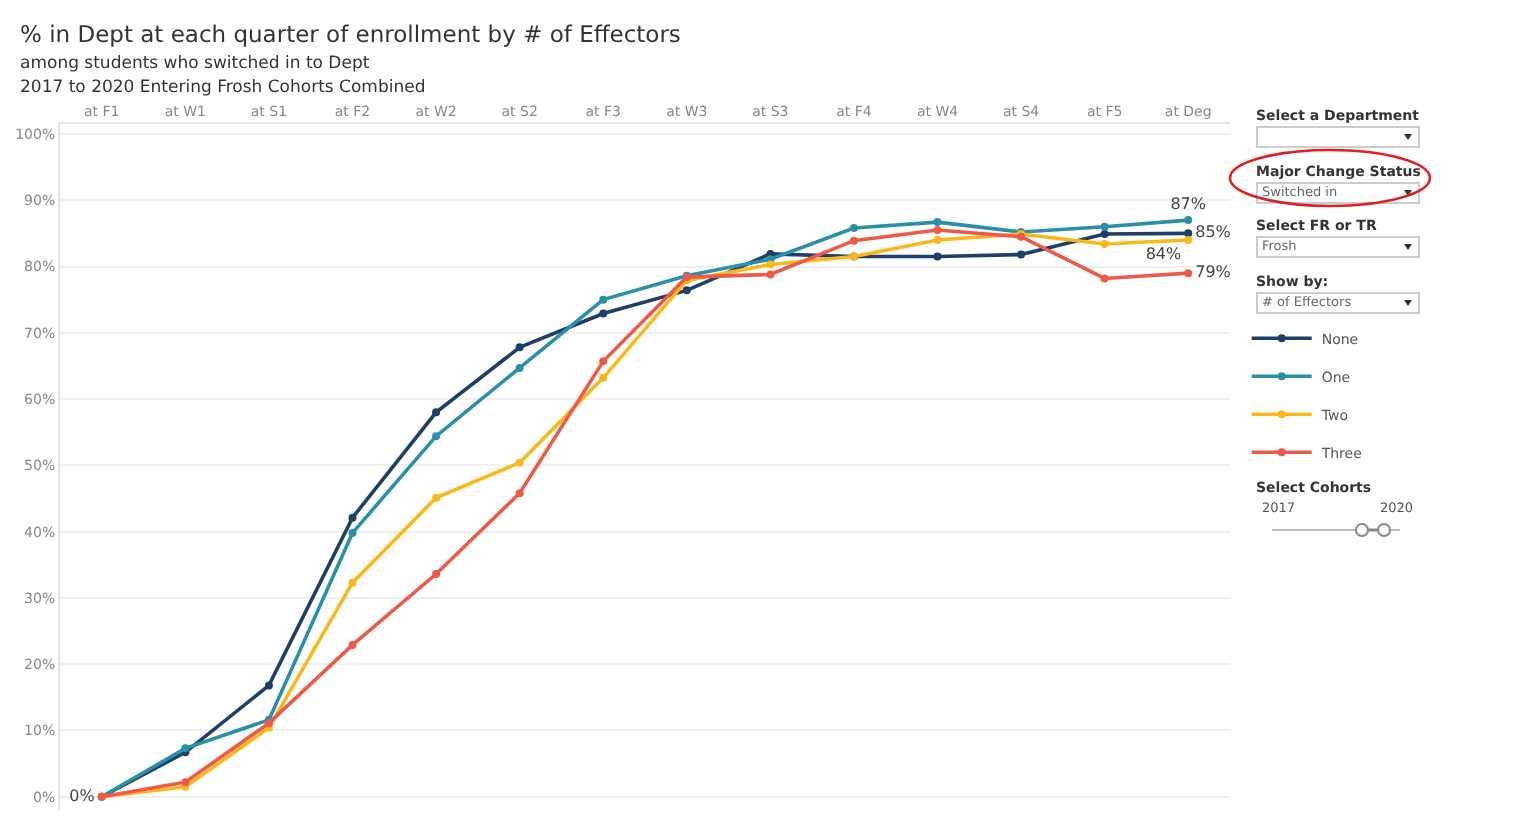 The height and width of the screenshot is (818, 1520). I want to click on chart-subtitle: among students who switched in to Dept 2017 to 2020 Entering Frosh Cohorts Combined, so click(223, 76).